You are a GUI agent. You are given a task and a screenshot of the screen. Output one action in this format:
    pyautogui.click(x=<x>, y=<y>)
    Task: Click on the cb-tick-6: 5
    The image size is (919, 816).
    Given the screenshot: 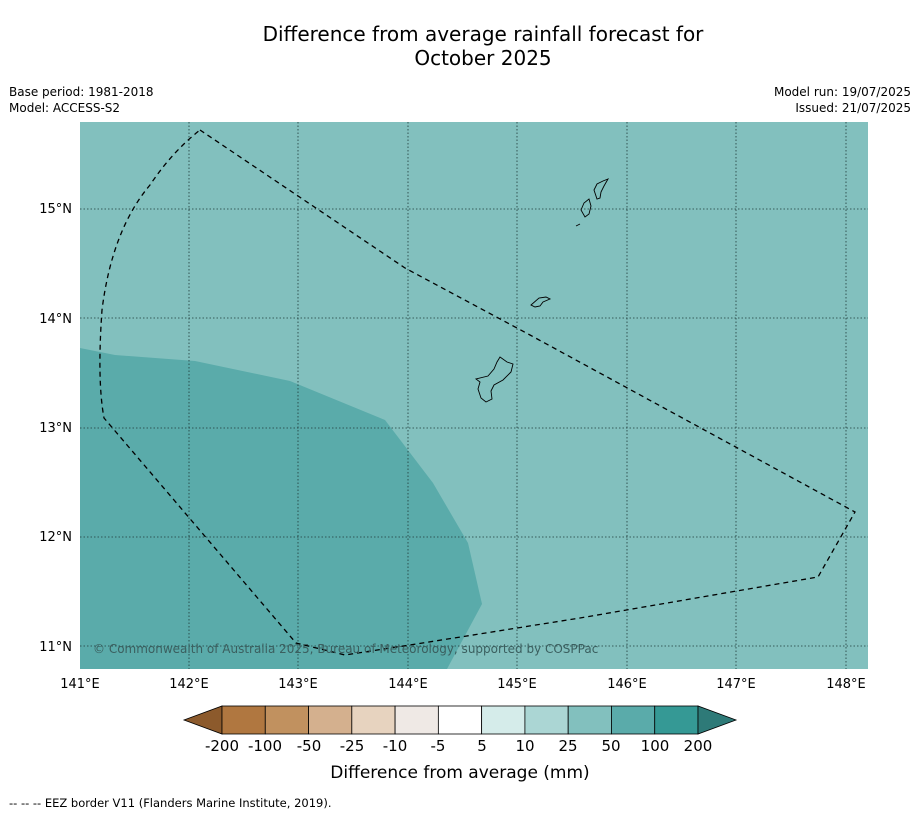 What is the action you would take?
    pyautogui.click(x=482, y=746)
    